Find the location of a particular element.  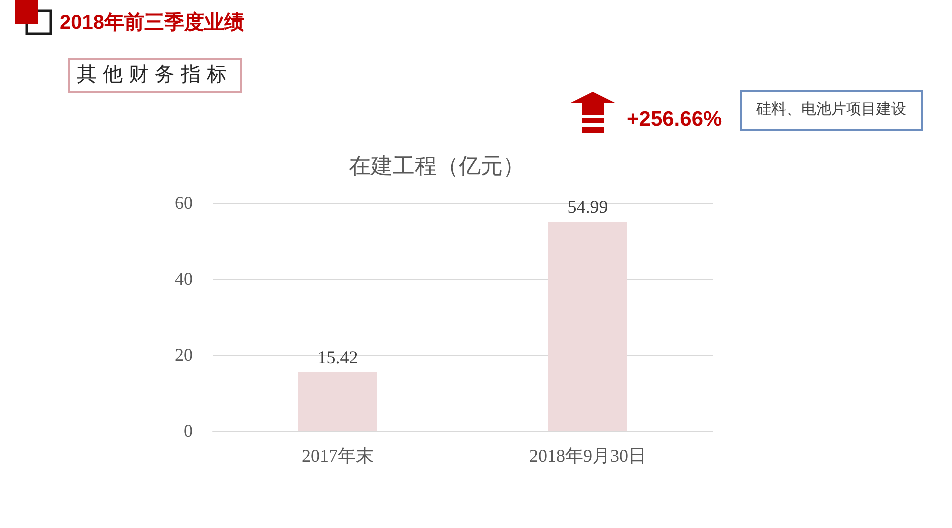

text: 其他财务指标 is located at coordinates (155, 75).